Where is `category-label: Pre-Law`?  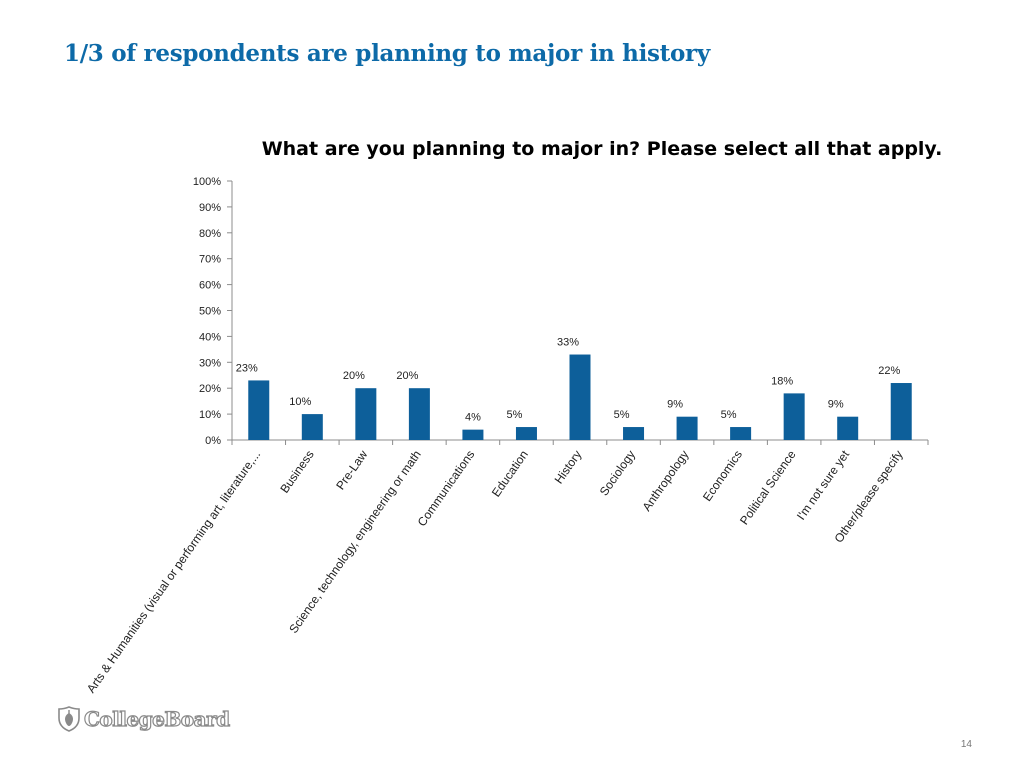
category-label: Pre-Law is located at coordinates (351, 469).